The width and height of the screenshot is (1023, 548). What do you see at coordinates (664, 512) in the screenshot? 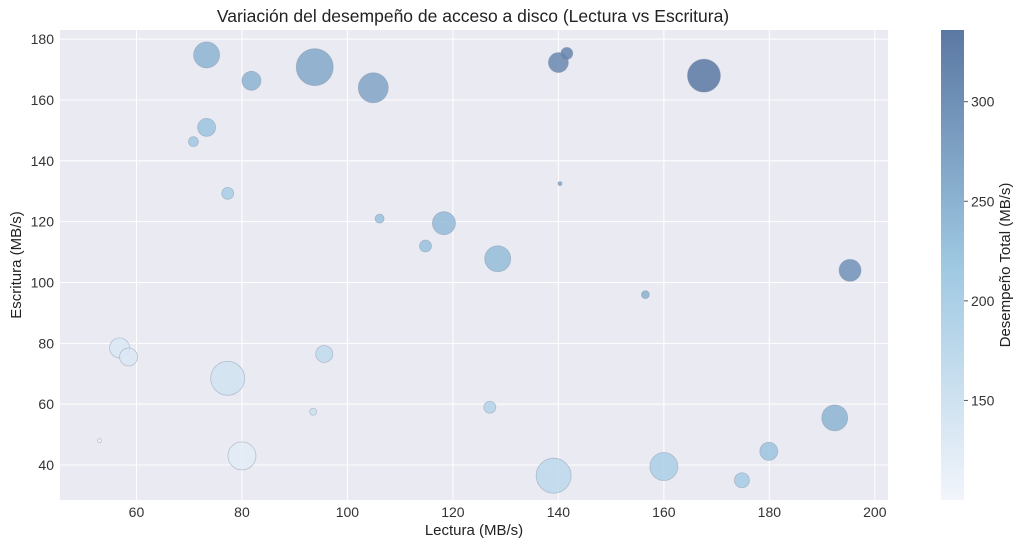
I see `x-tick-label: 160` at bounding box center [664, 512].